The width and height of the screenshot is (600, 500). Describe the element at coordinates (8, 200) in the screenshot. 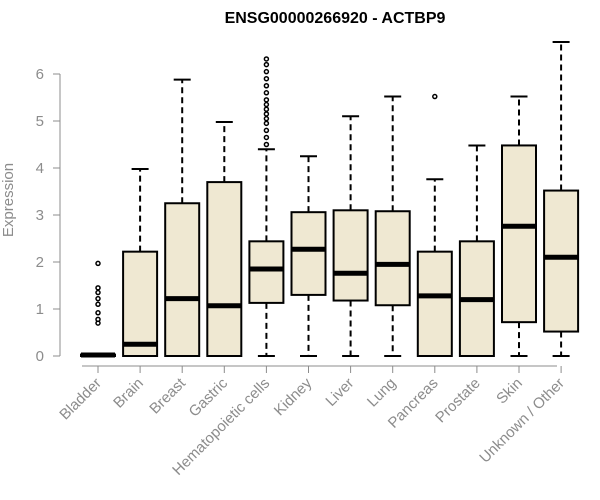

I see `y-axis-label: Expression` at that location.